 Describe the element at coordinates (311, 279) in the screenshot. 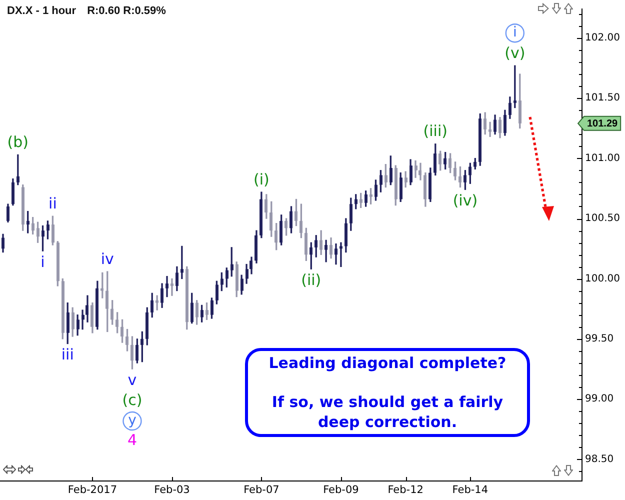

I see `annotation: (ii)` at that location.